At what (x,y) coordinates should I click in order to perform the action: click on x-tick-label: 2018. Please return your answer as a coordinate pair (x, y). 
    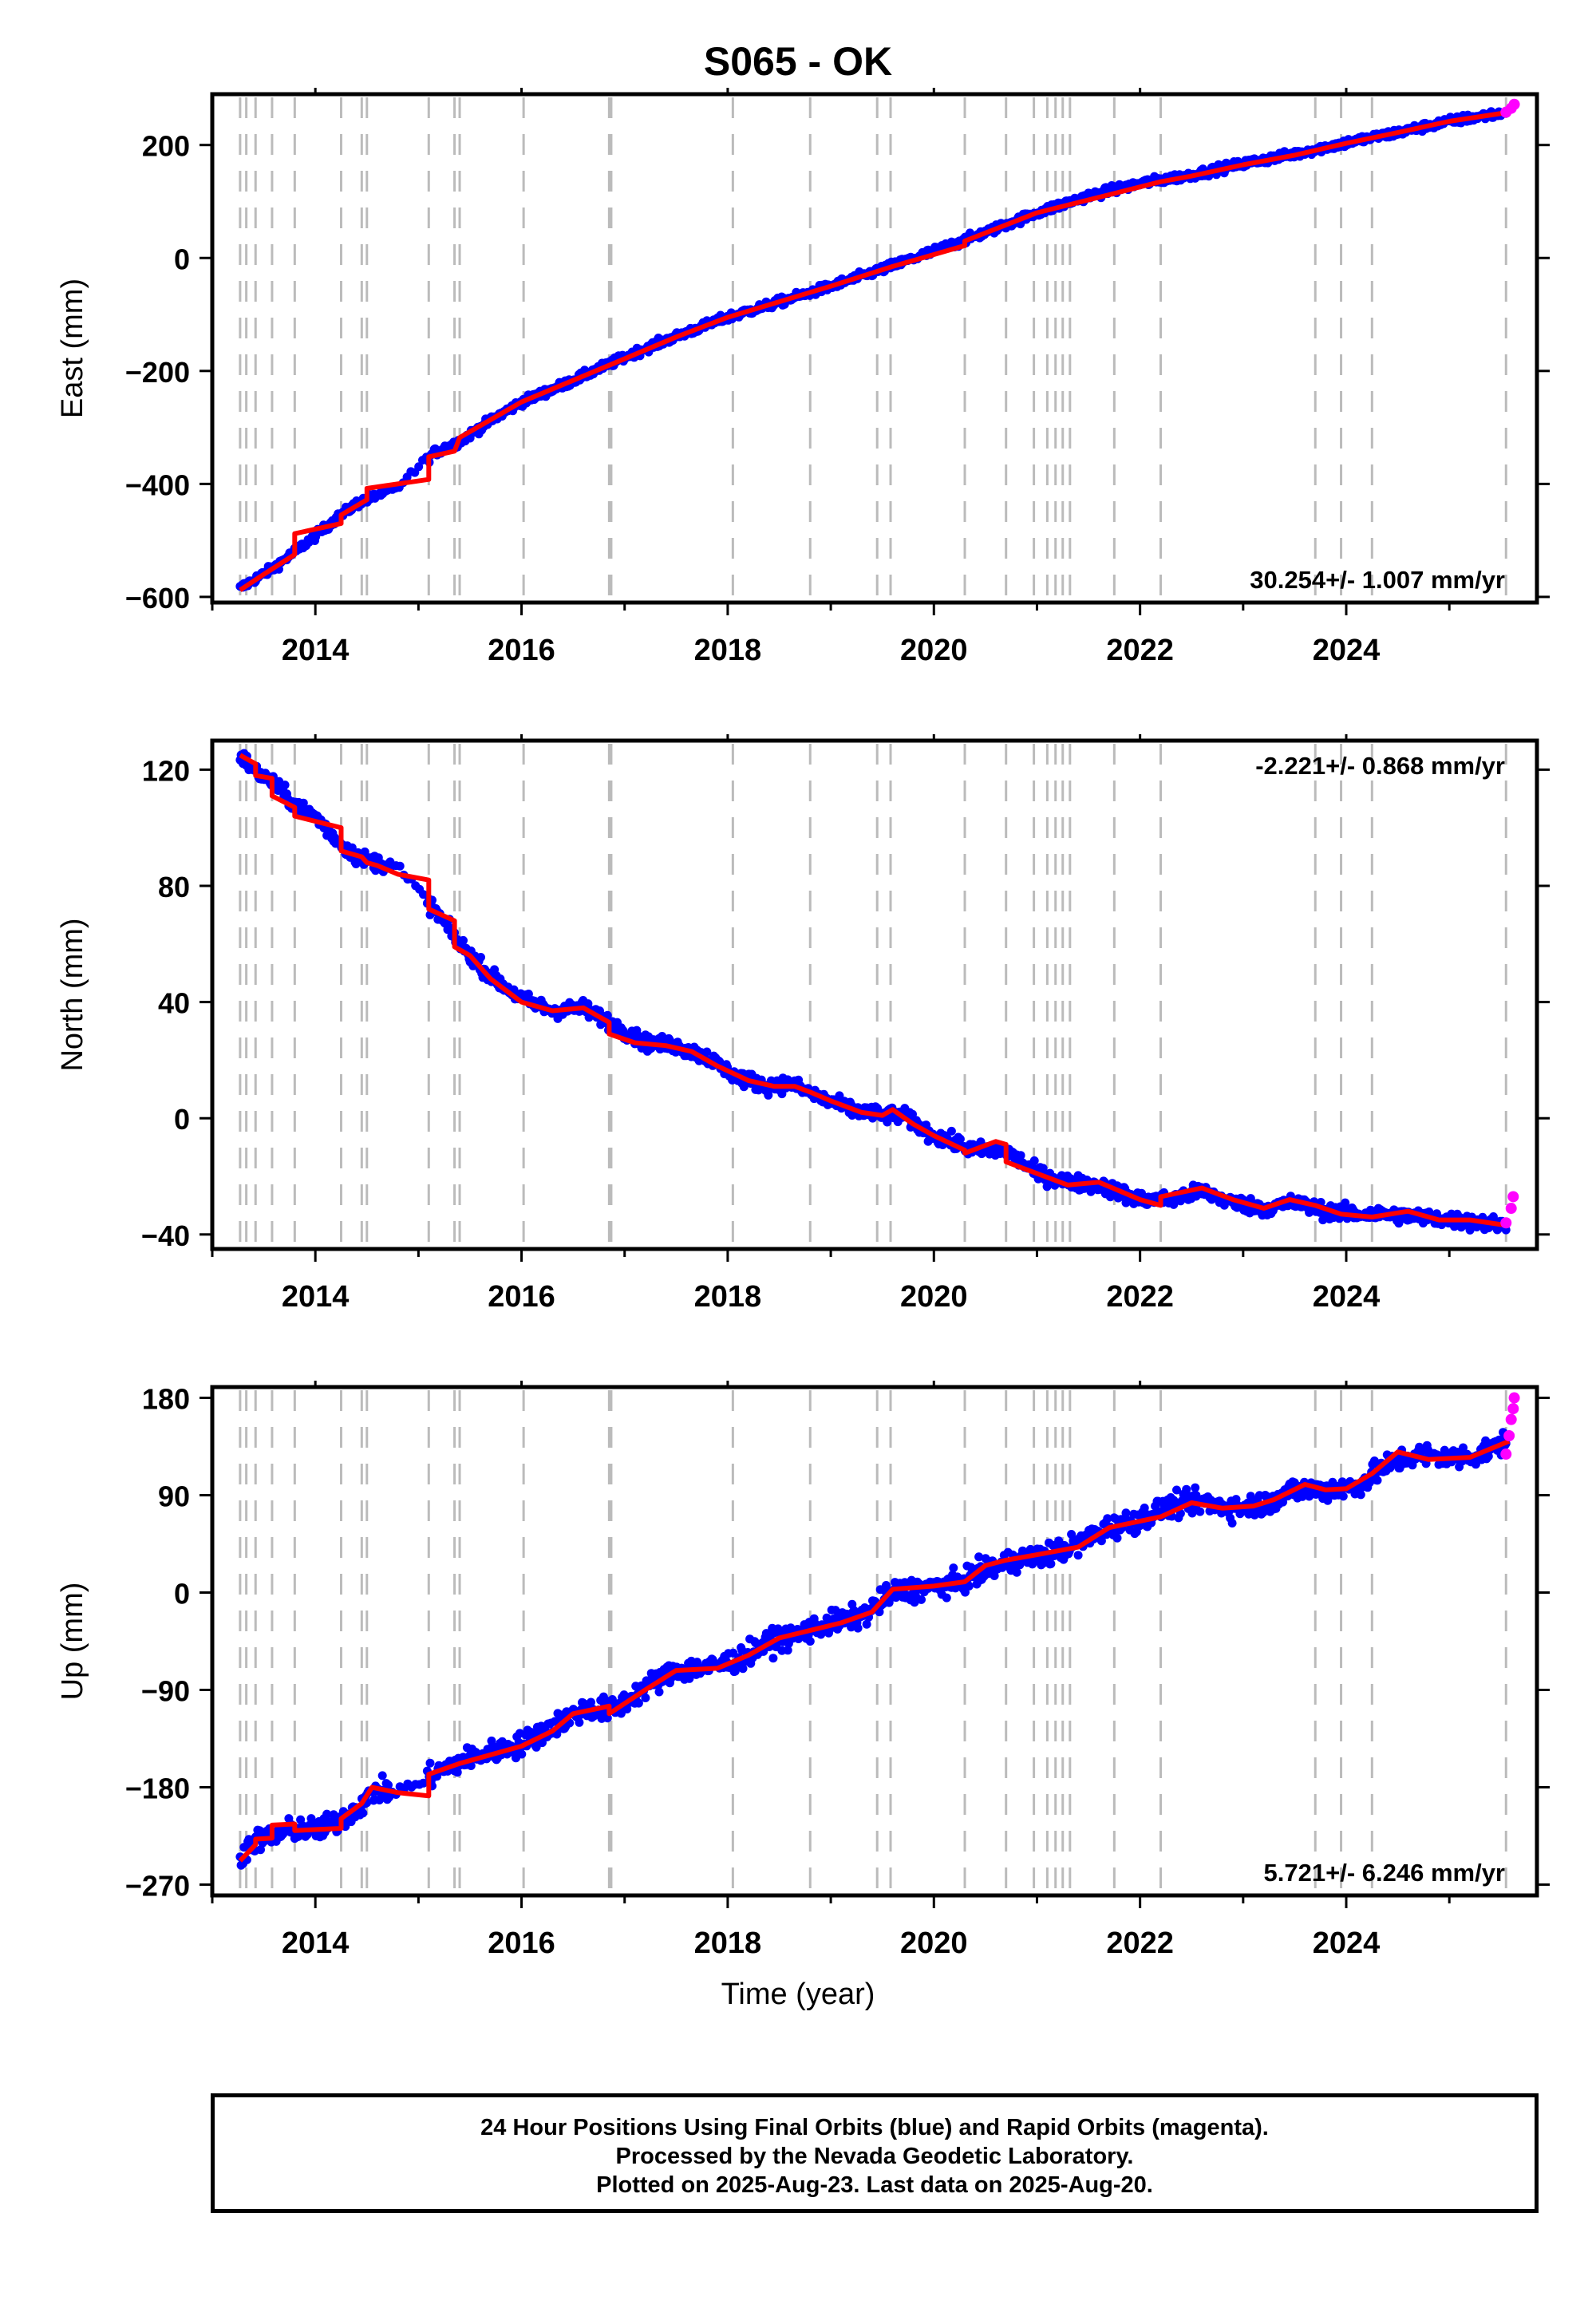
    Looking at the image, I should click on (728, 1297).